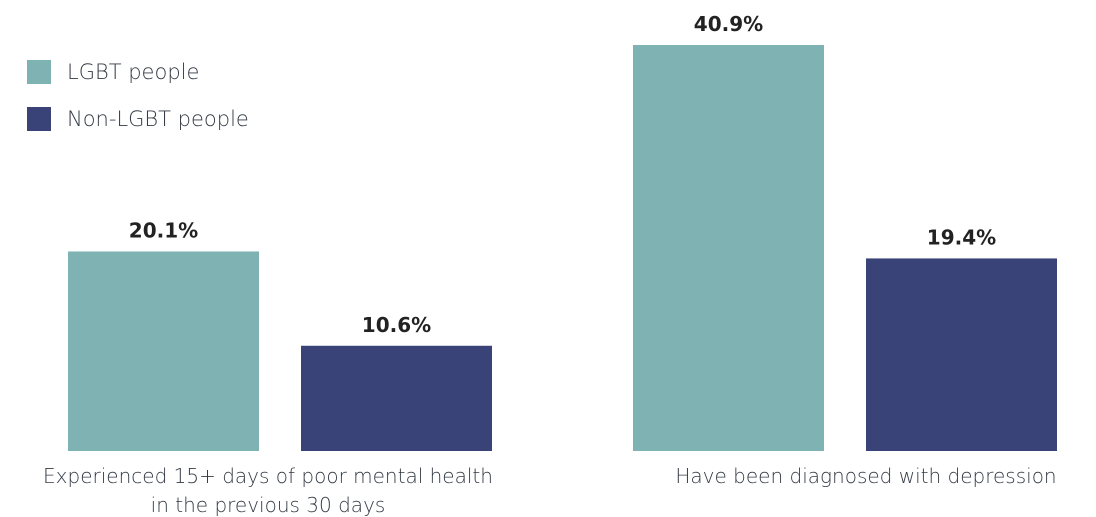  I want to click on data-label-non-lgbt-2: 19.4%, so click(961, 237).